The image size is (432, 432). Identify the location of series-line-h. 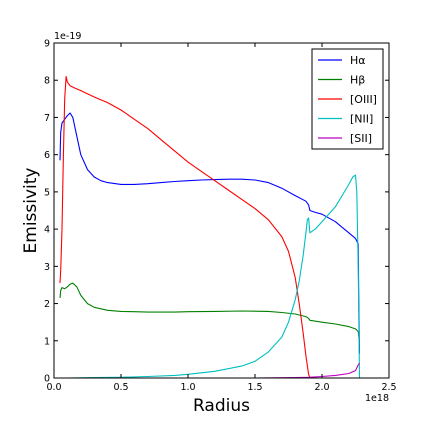
(210, 312).